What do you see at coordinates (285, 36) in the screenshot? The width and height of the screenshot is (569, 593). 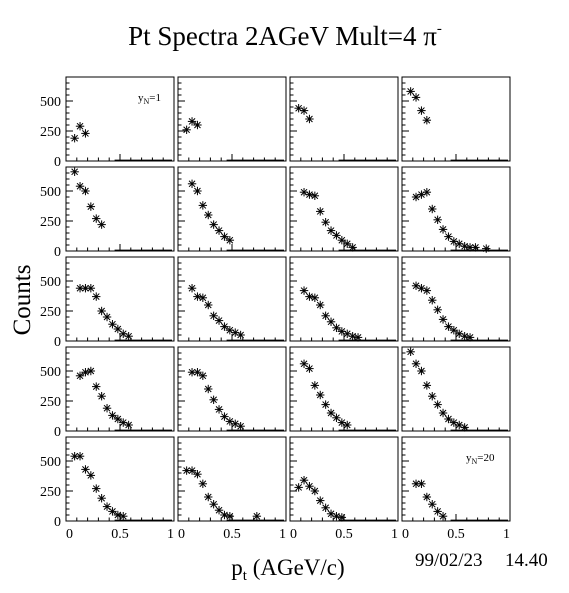 I see `figure-title: Pt Spectra 2AGeV Mult=4 π-` at bounding box center [285, 36].